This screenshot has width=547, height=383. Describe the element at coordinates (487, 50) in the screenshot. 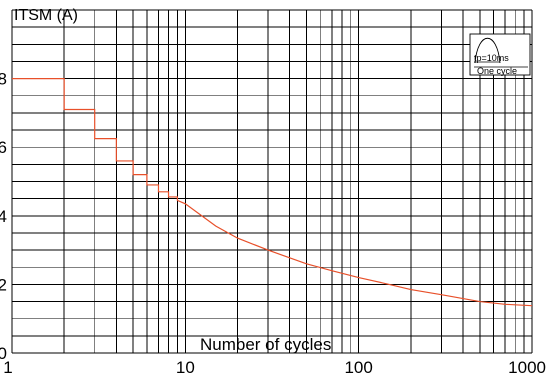

I see `inset-halfwave` at that location.